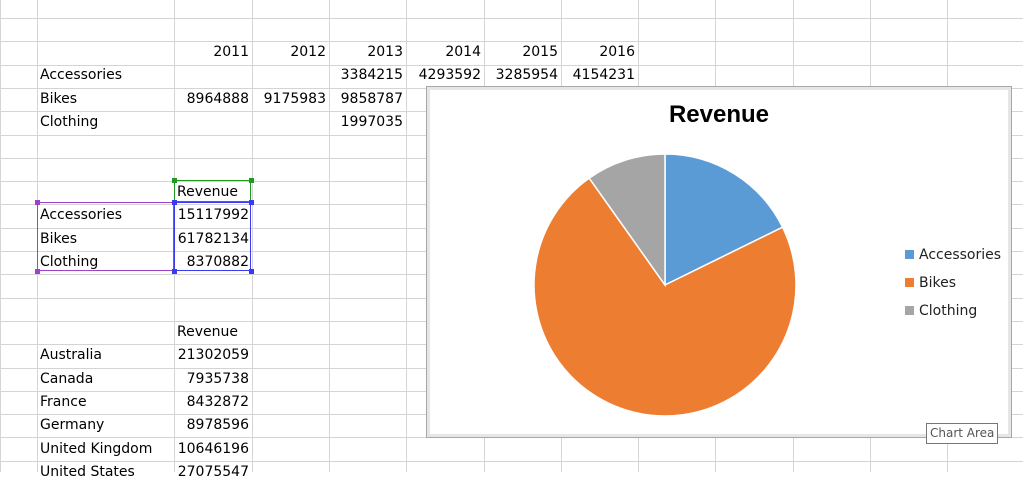 The image size is (1023, 484). What do you see at coordinates (294, 98) in the screenshot?
I see `value-cell: 9175983` at bounding box center [294, 98].